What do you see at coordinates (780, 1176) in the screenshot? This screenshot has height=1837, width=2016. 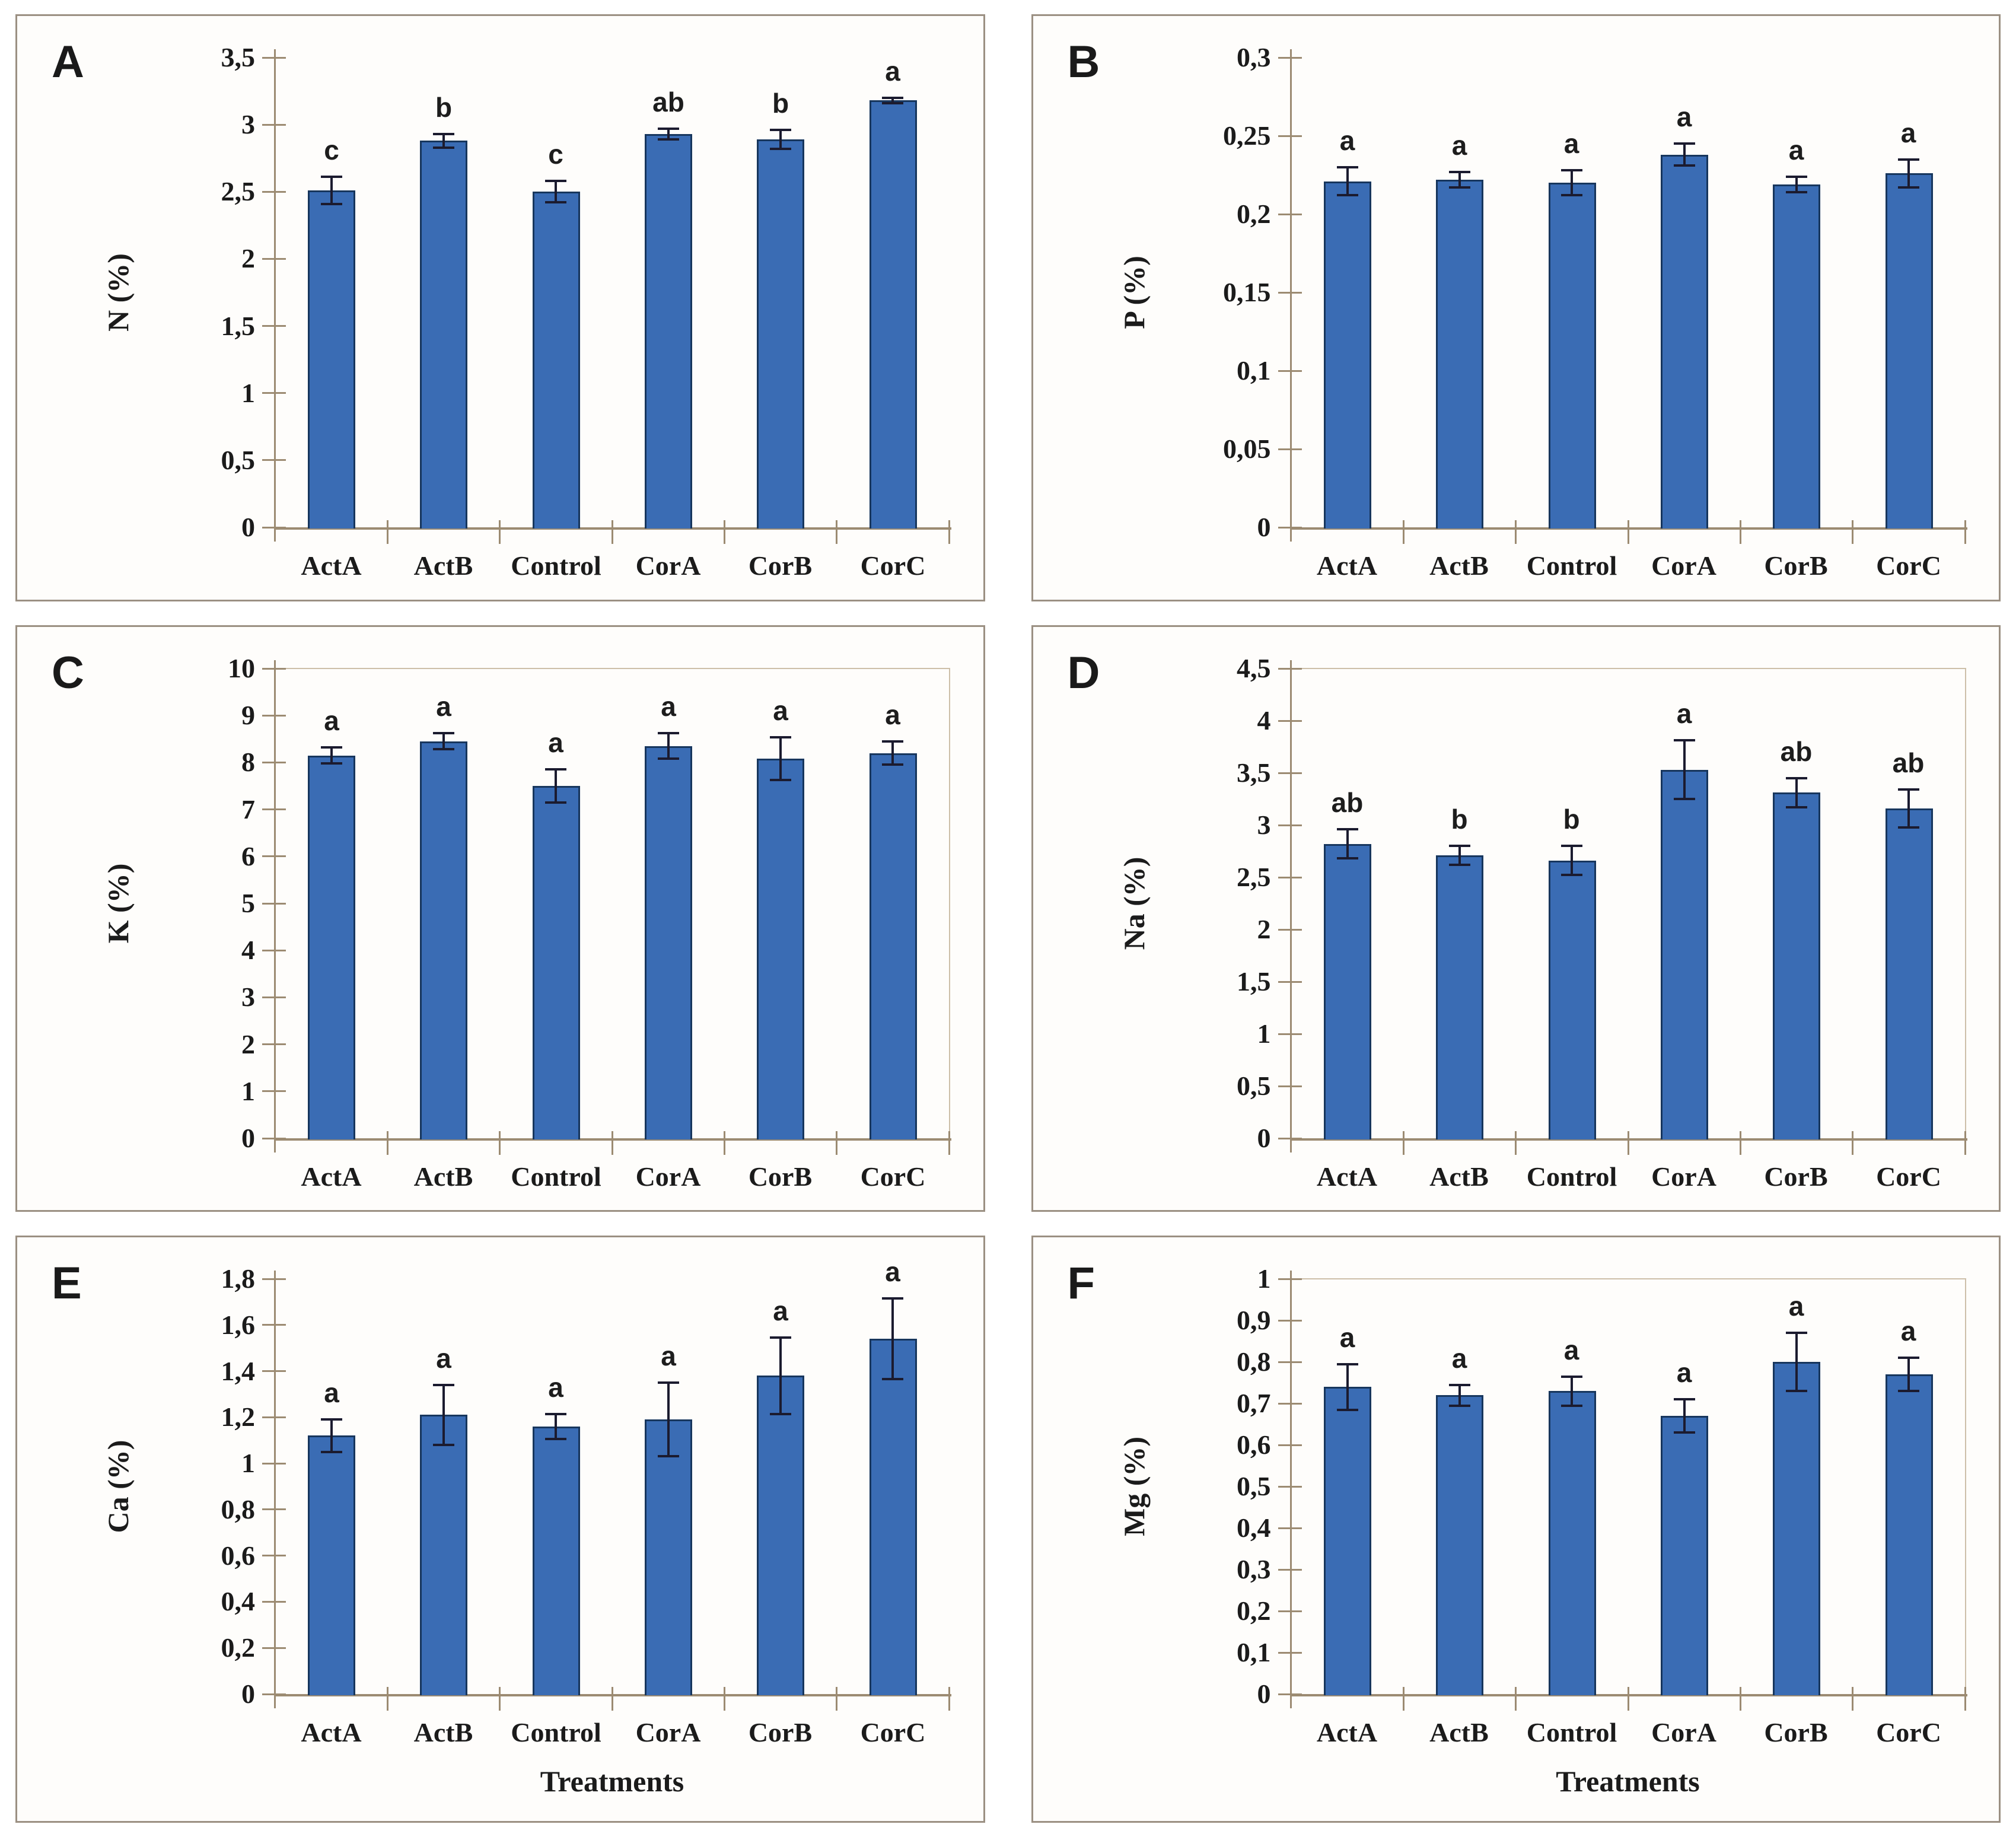 I see `category-label: CorB` at bounding box center [780, 1176].